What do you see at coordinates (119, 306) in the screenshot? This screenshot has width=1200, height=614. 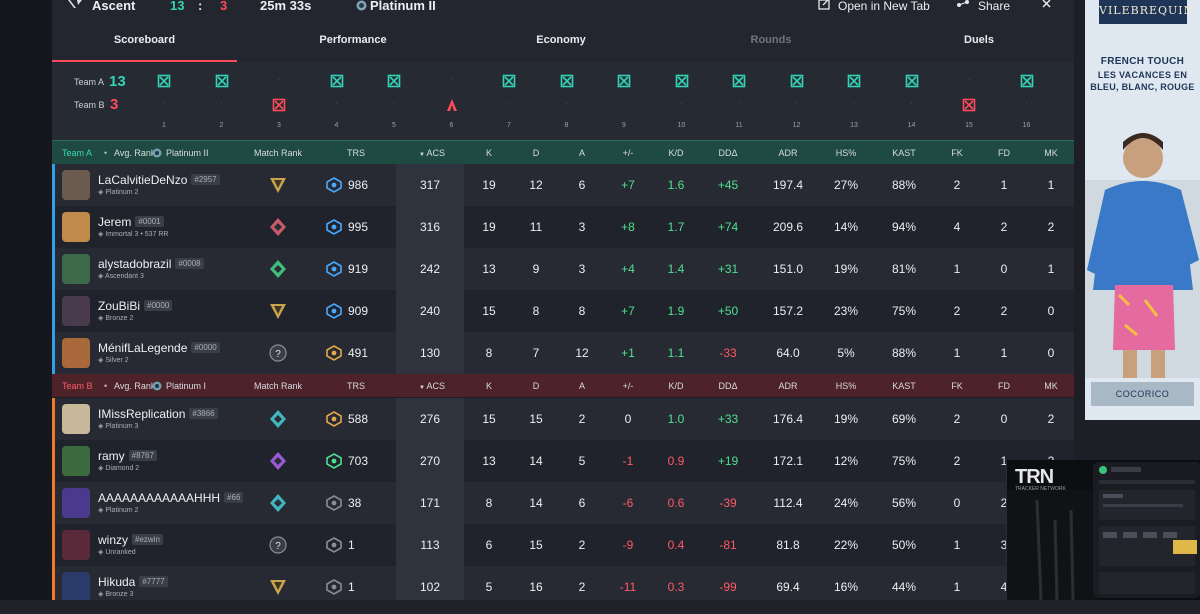 I see `player-name: ZouBiBi` at bounding box center [119, 306].